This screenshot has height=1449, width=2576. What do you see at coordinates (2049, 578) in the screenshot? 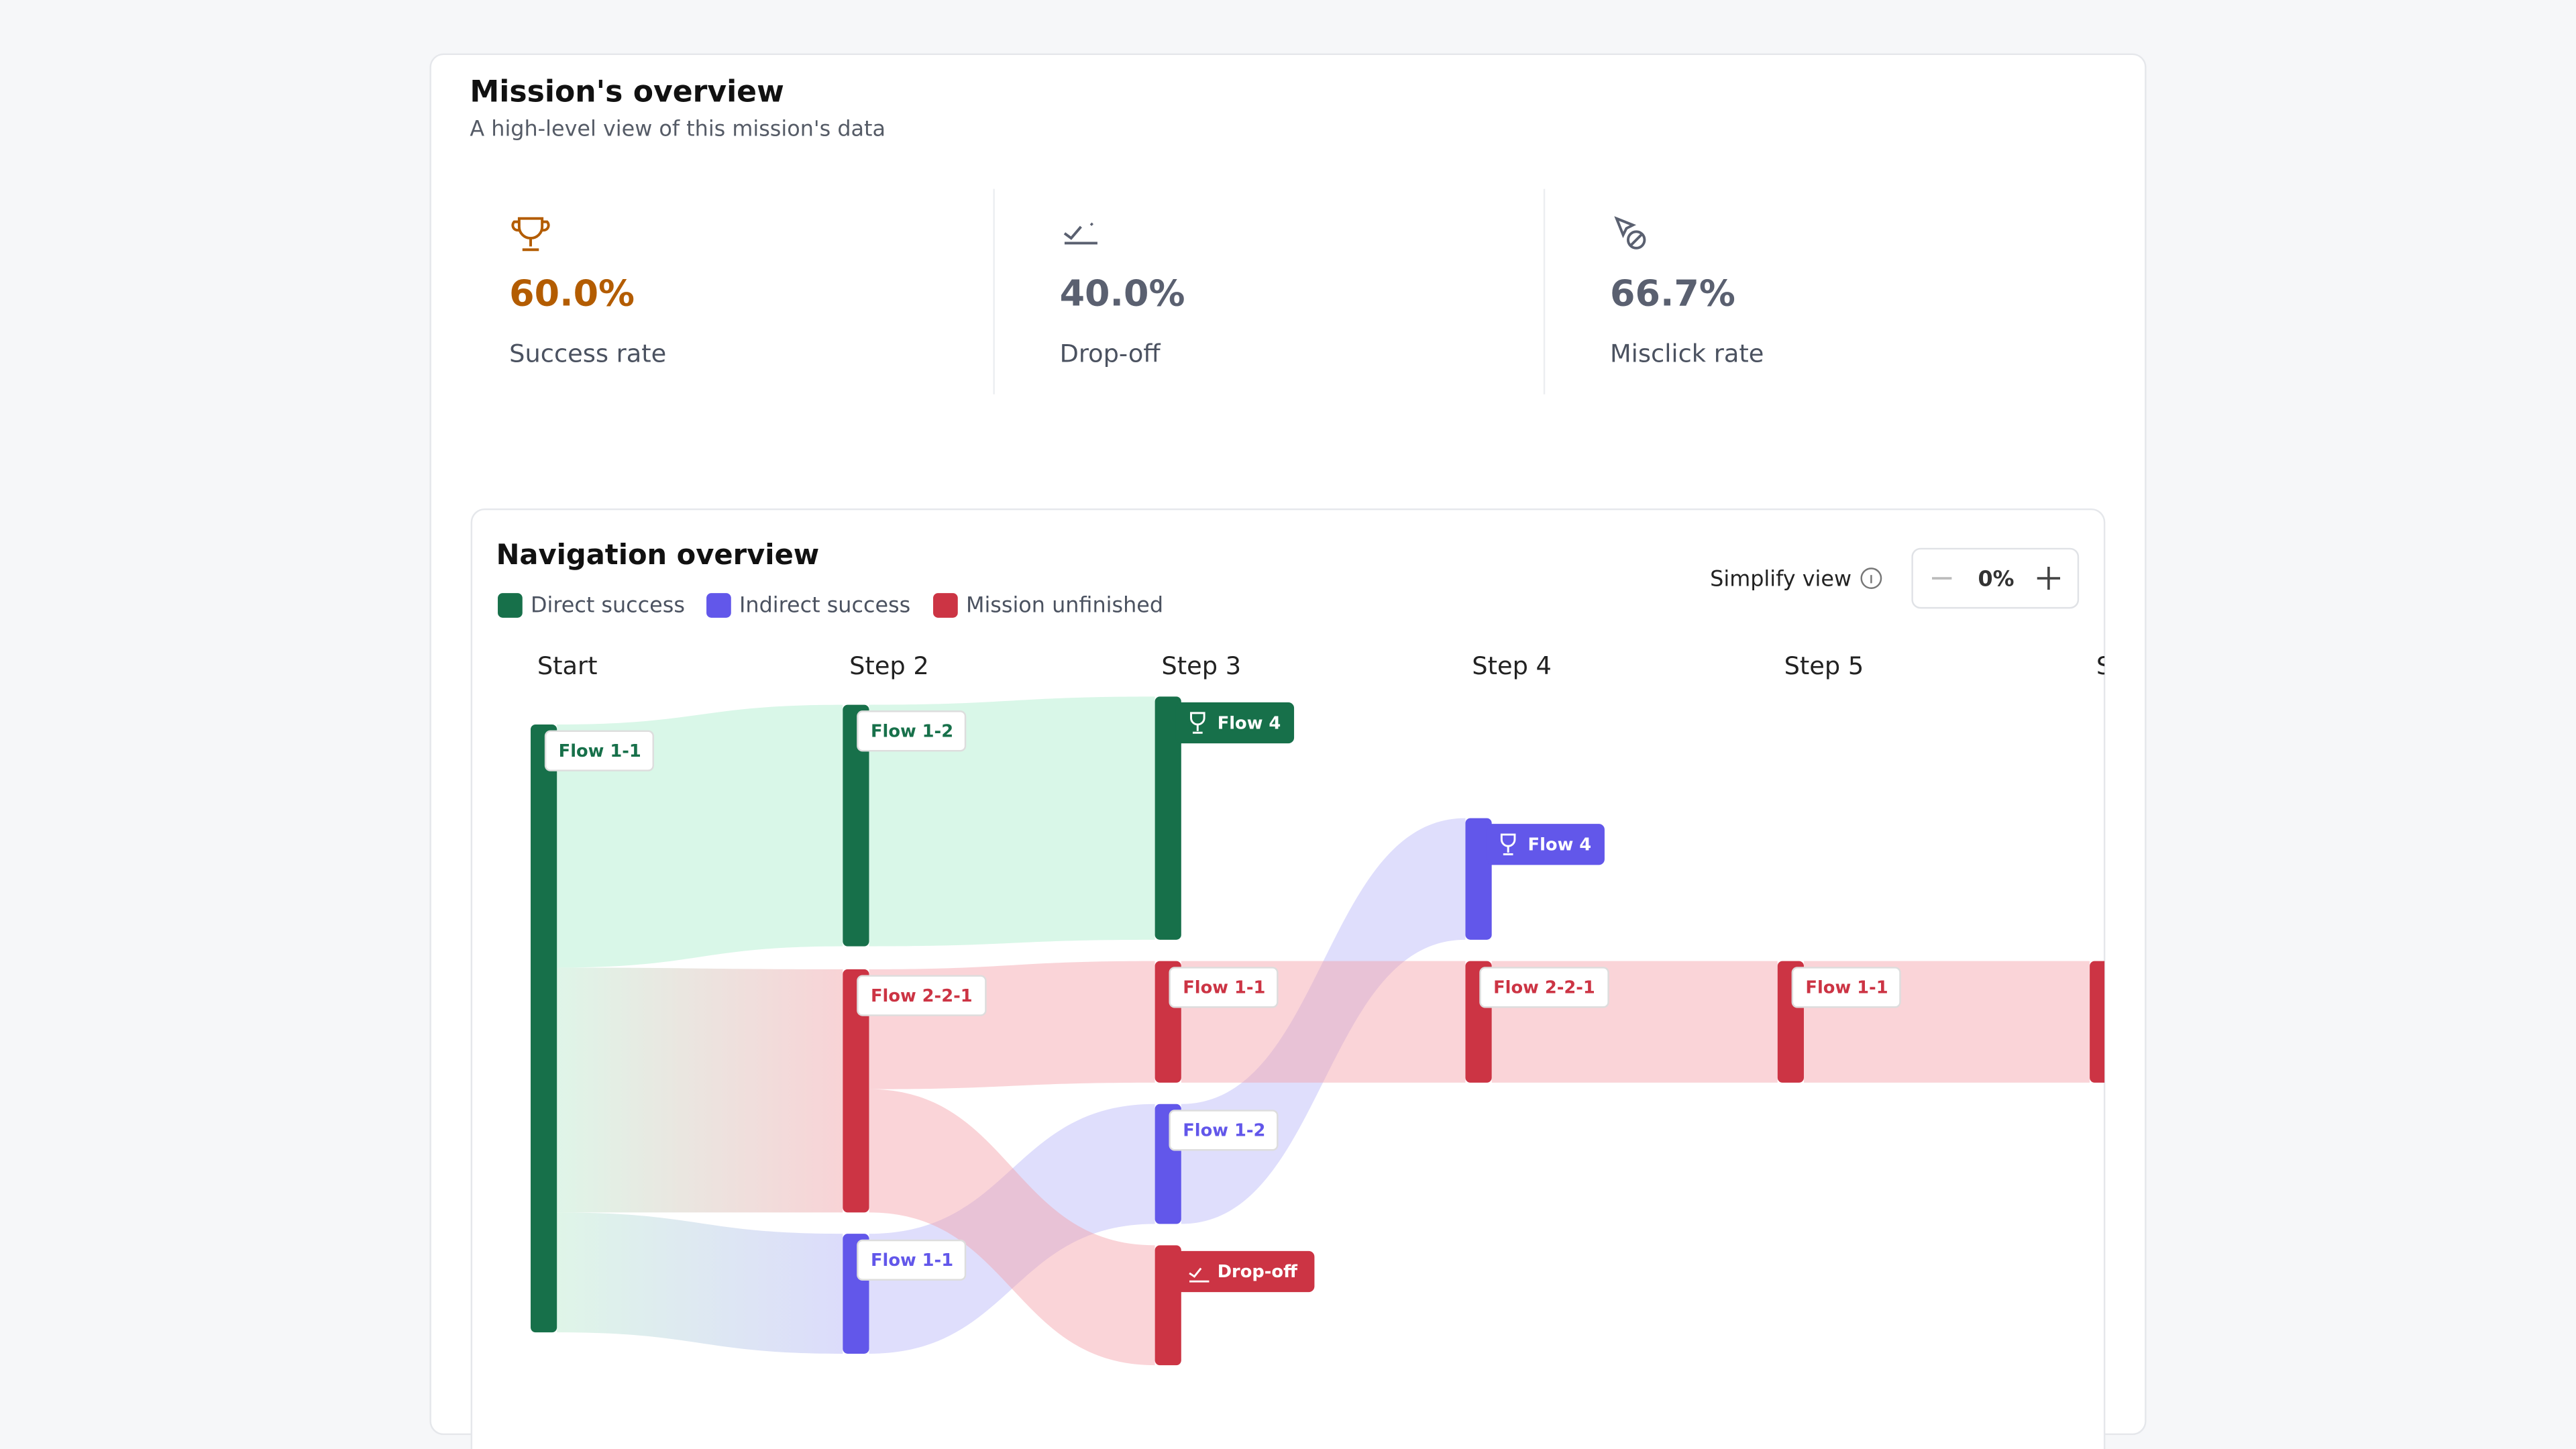
I see `increase-button` at bounding box center [2049, 578].